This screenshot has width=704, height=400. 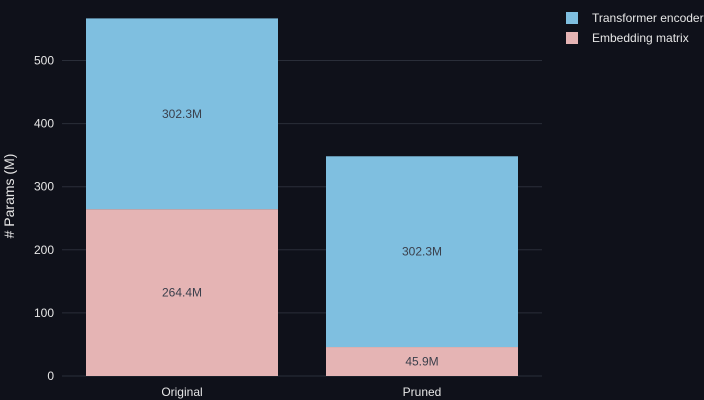 What do you see at coordinates (44, 313) in the screenshot?
I see `y-tick-label: 100` at bounding box center [44, 313].